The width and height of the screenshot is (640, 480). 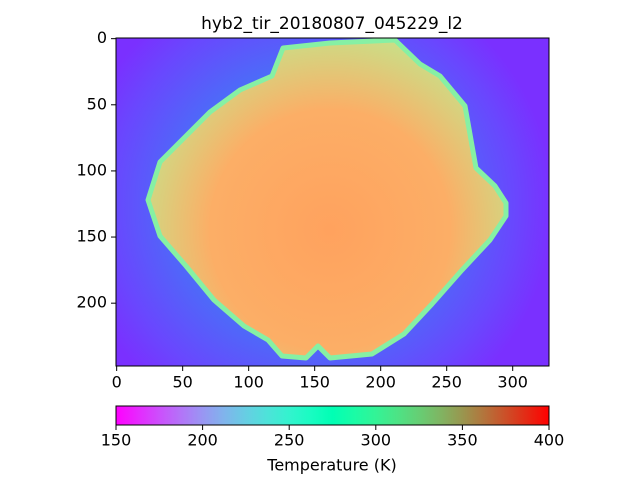 I want to click on colorbar, so click(x=332, y=415).